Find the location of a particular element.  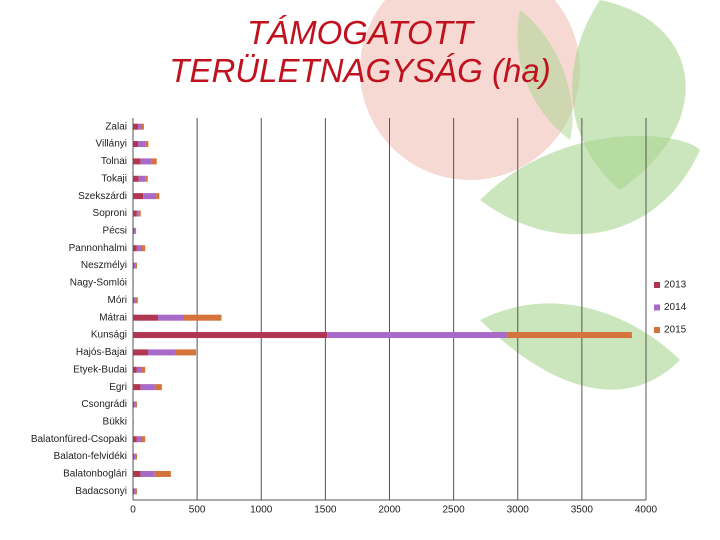

y-tick-label: Szekszárdi is located at coordinates (102, 196).